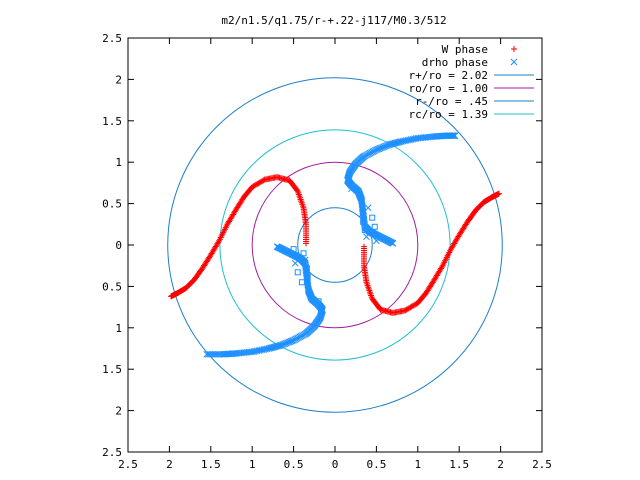 Image resolution: width=640 pixels, height=480 pixels. Describe the element at coordinates (451, 101) in the screenshot. I see `legend-label: r-/ro = .45` at that location.